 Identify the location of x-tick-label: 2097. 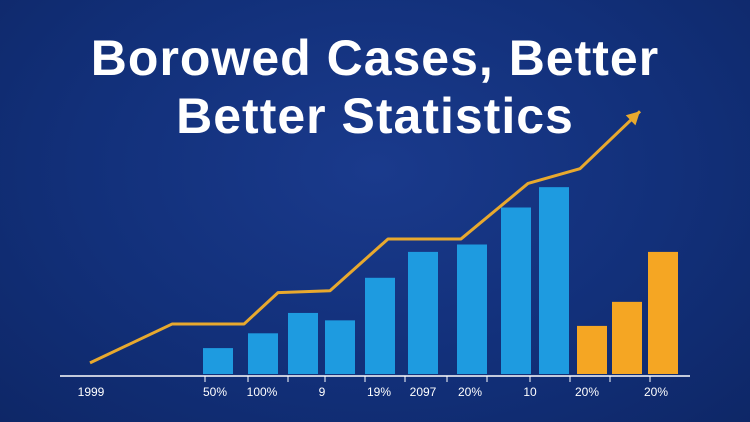
(423, 392).